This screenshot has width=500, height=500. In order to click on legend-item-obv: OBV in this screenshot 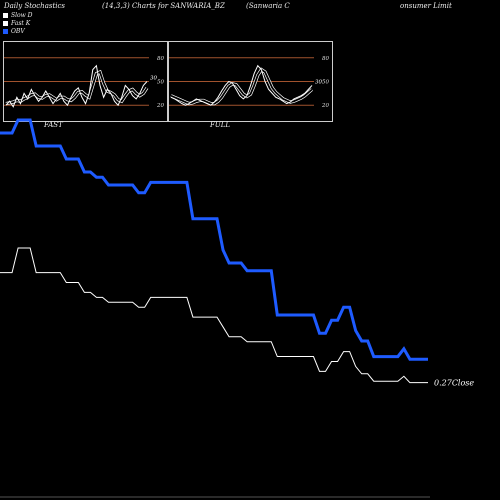, I will do `click(18, 31)`.